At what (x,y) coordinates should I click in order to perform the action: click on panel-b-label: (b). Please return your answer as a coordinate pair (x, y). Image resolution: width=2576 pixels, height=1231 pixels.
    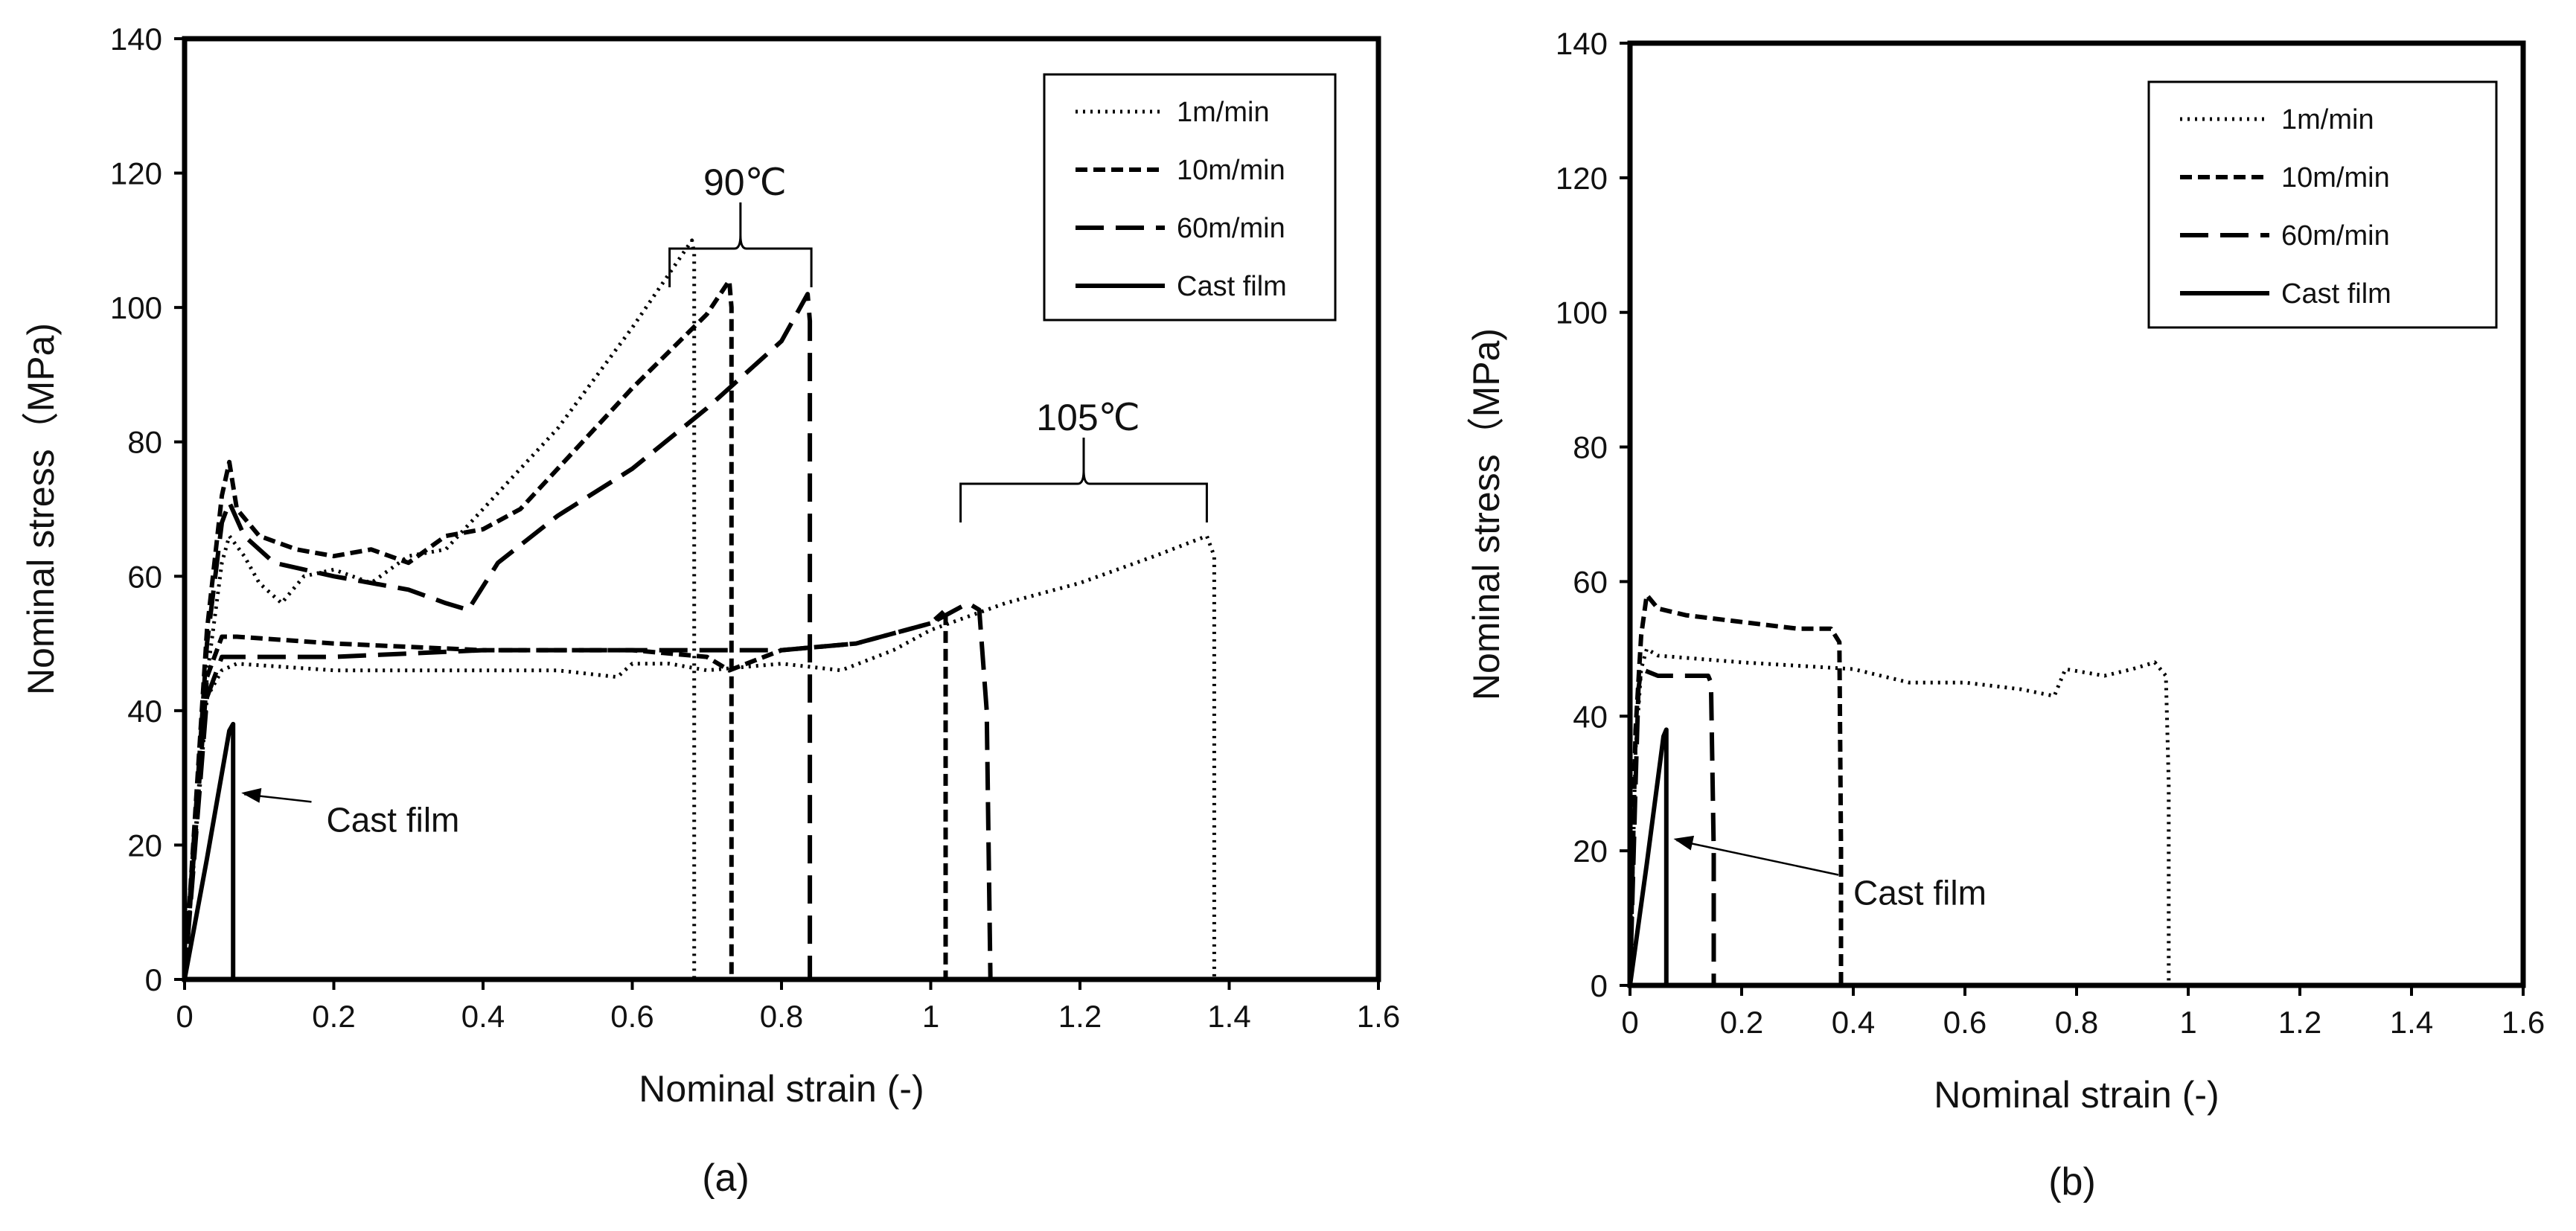
    Looking at the image, I should click on (2072, 1181).